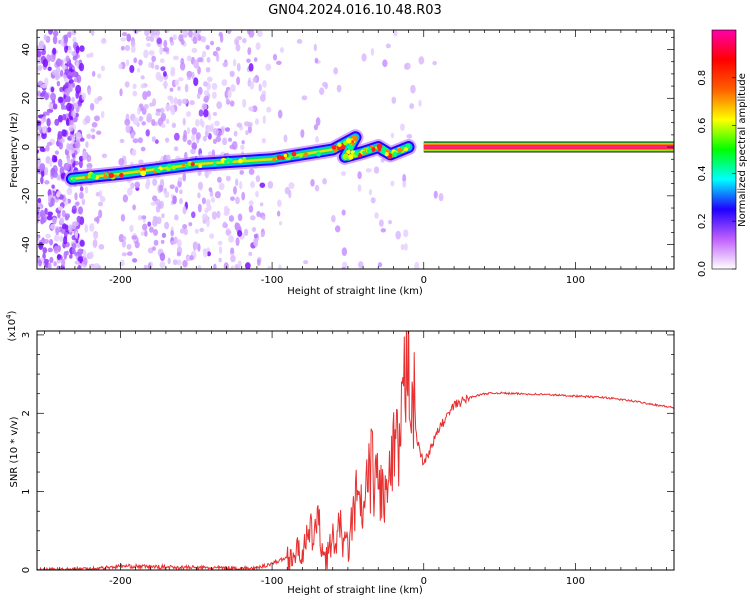 The image size is (750, 604). Describe the element at coordinates (424, 280) in the screenshot. I see `x-tick-label: 0` at that location.